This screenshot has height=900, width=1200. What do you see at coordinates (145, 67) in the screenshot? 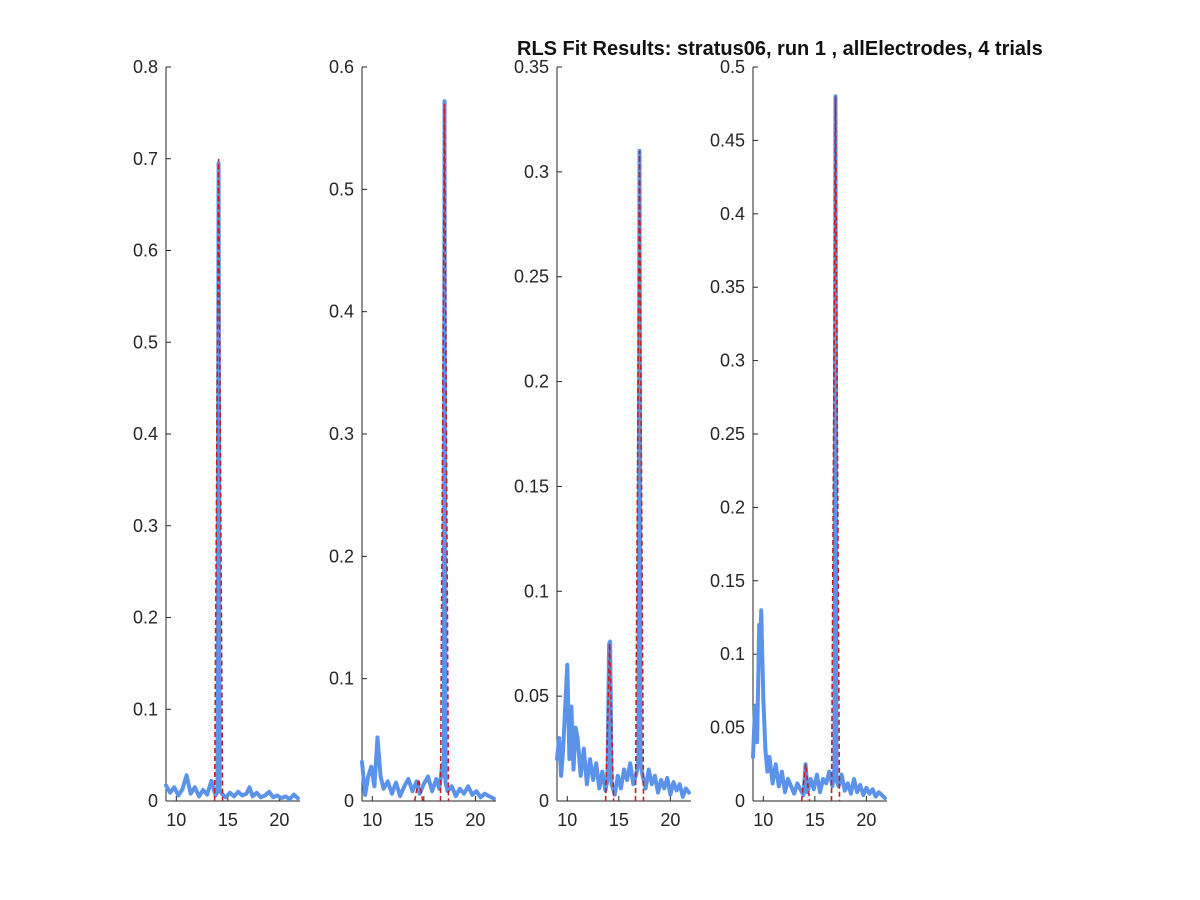
I see `y-tick-label: 0.8` at bounding box center [145, 67].